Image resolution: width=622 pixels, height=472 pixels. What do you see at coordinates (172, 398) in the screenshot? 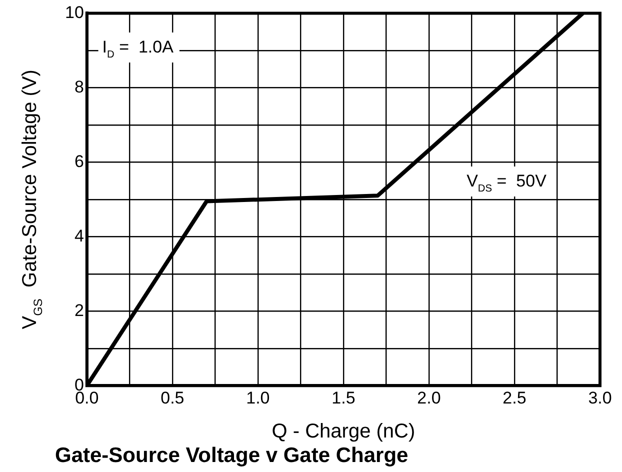
I see `x-tick-label: 0.5` at bounding box center [172, 398].